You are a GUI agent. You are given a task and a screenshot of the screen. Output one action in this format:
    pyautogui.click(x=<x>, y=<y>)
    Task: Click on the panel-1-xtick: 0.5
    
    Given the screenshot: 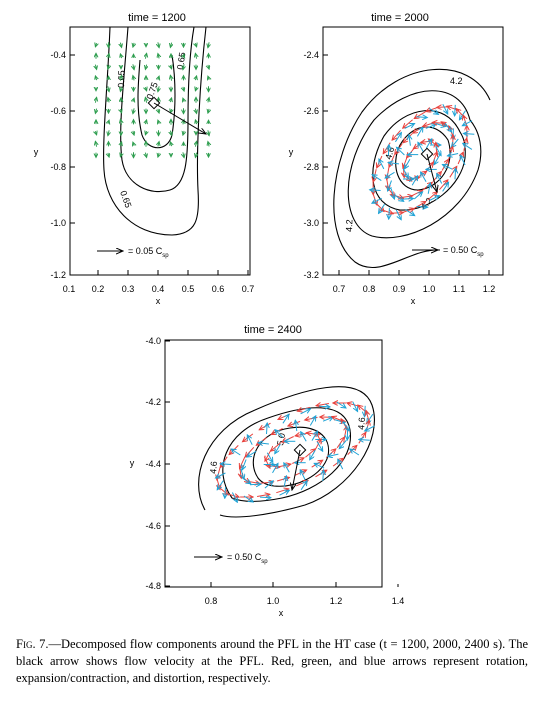 What is the action you would take?
    pyautogui.click(x=188, y=289)
    